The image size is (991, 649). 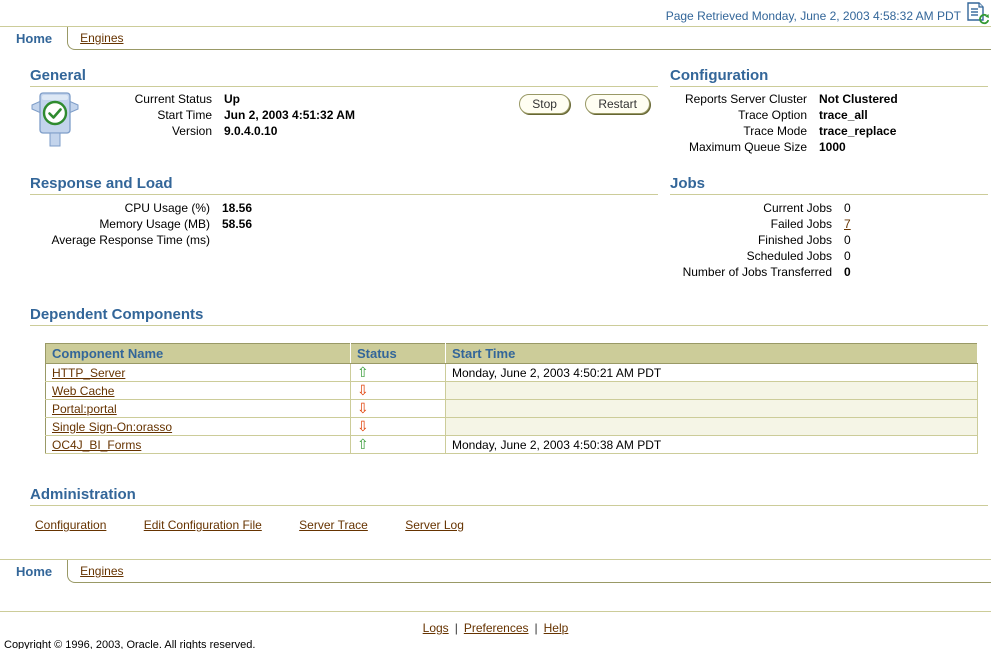 What do you see at coordinates (977, 13) in the screenshot?
I see `page-refresh-icon` at bounding box center [977, 13].